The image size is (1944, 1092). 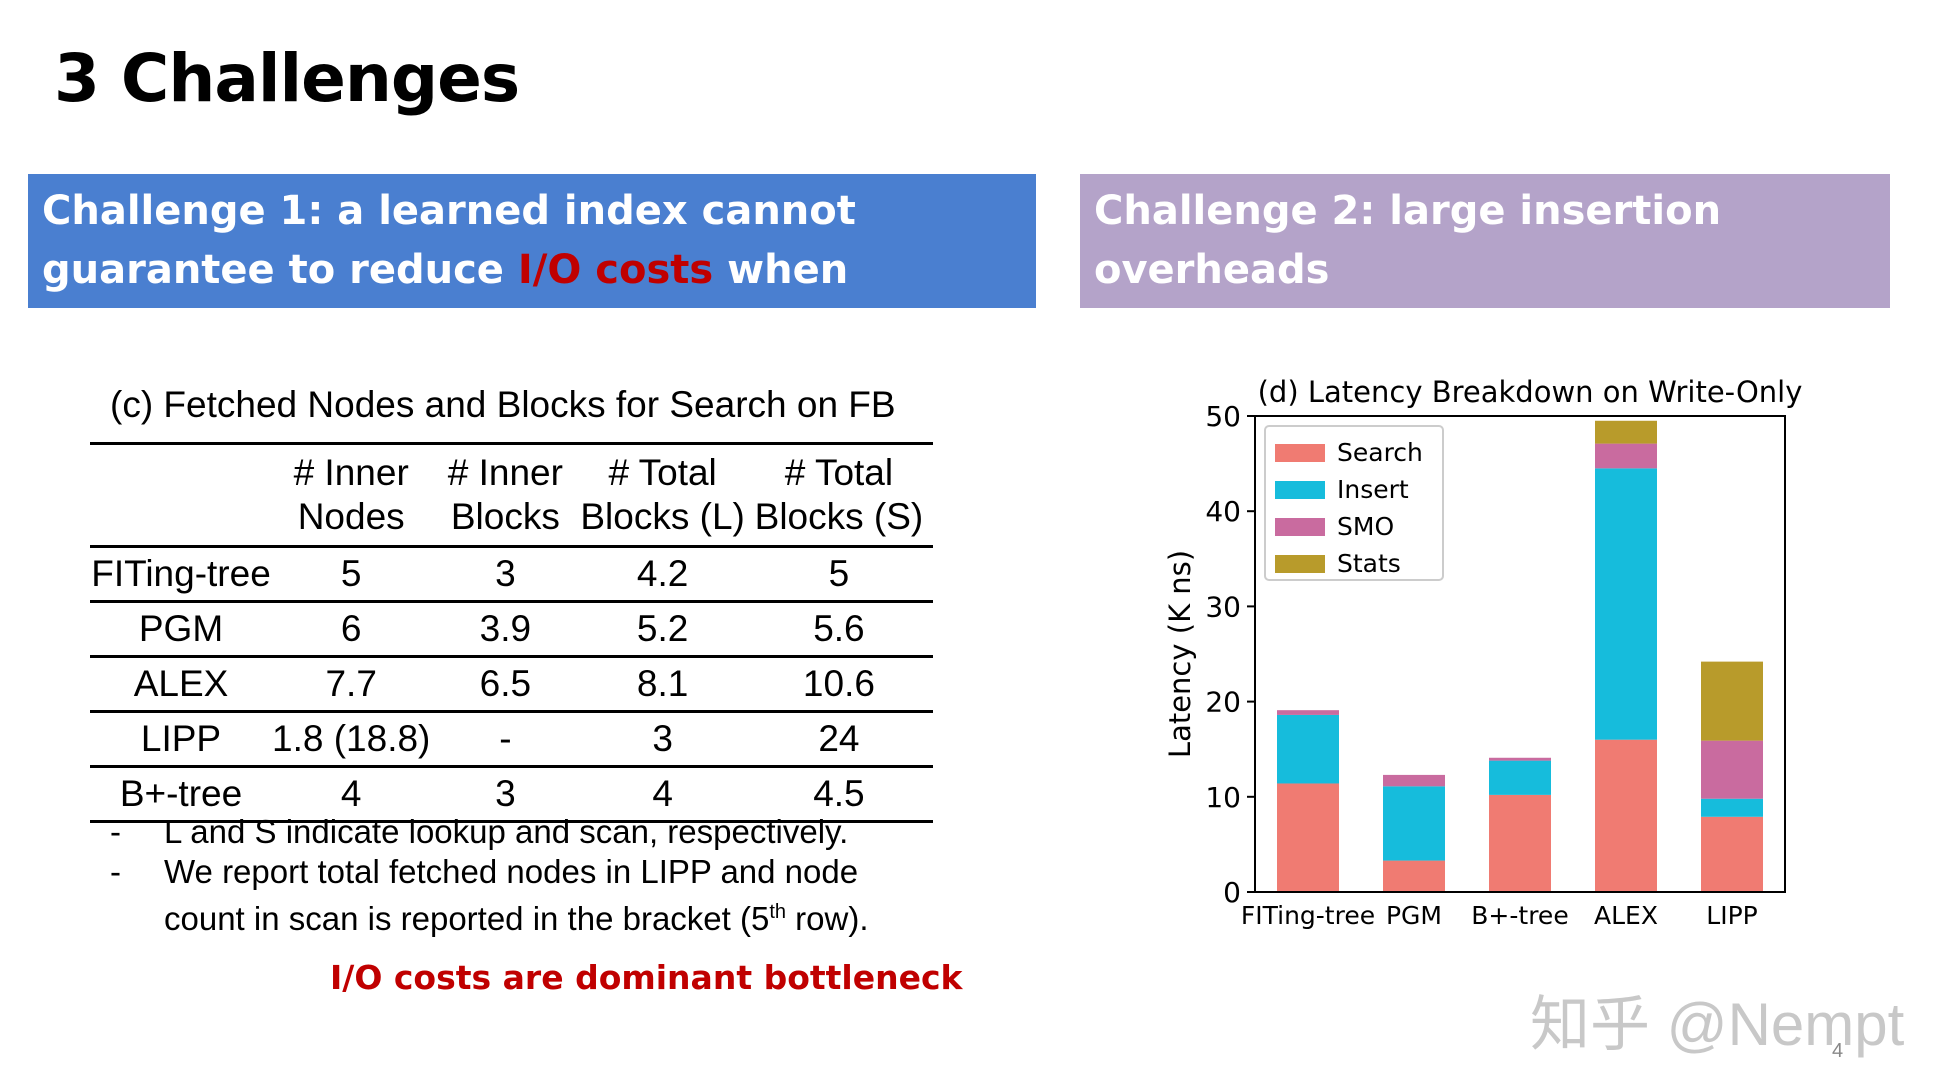 I want to click on header-cell: # Total Blocks (S), so click(x=839, y=494).